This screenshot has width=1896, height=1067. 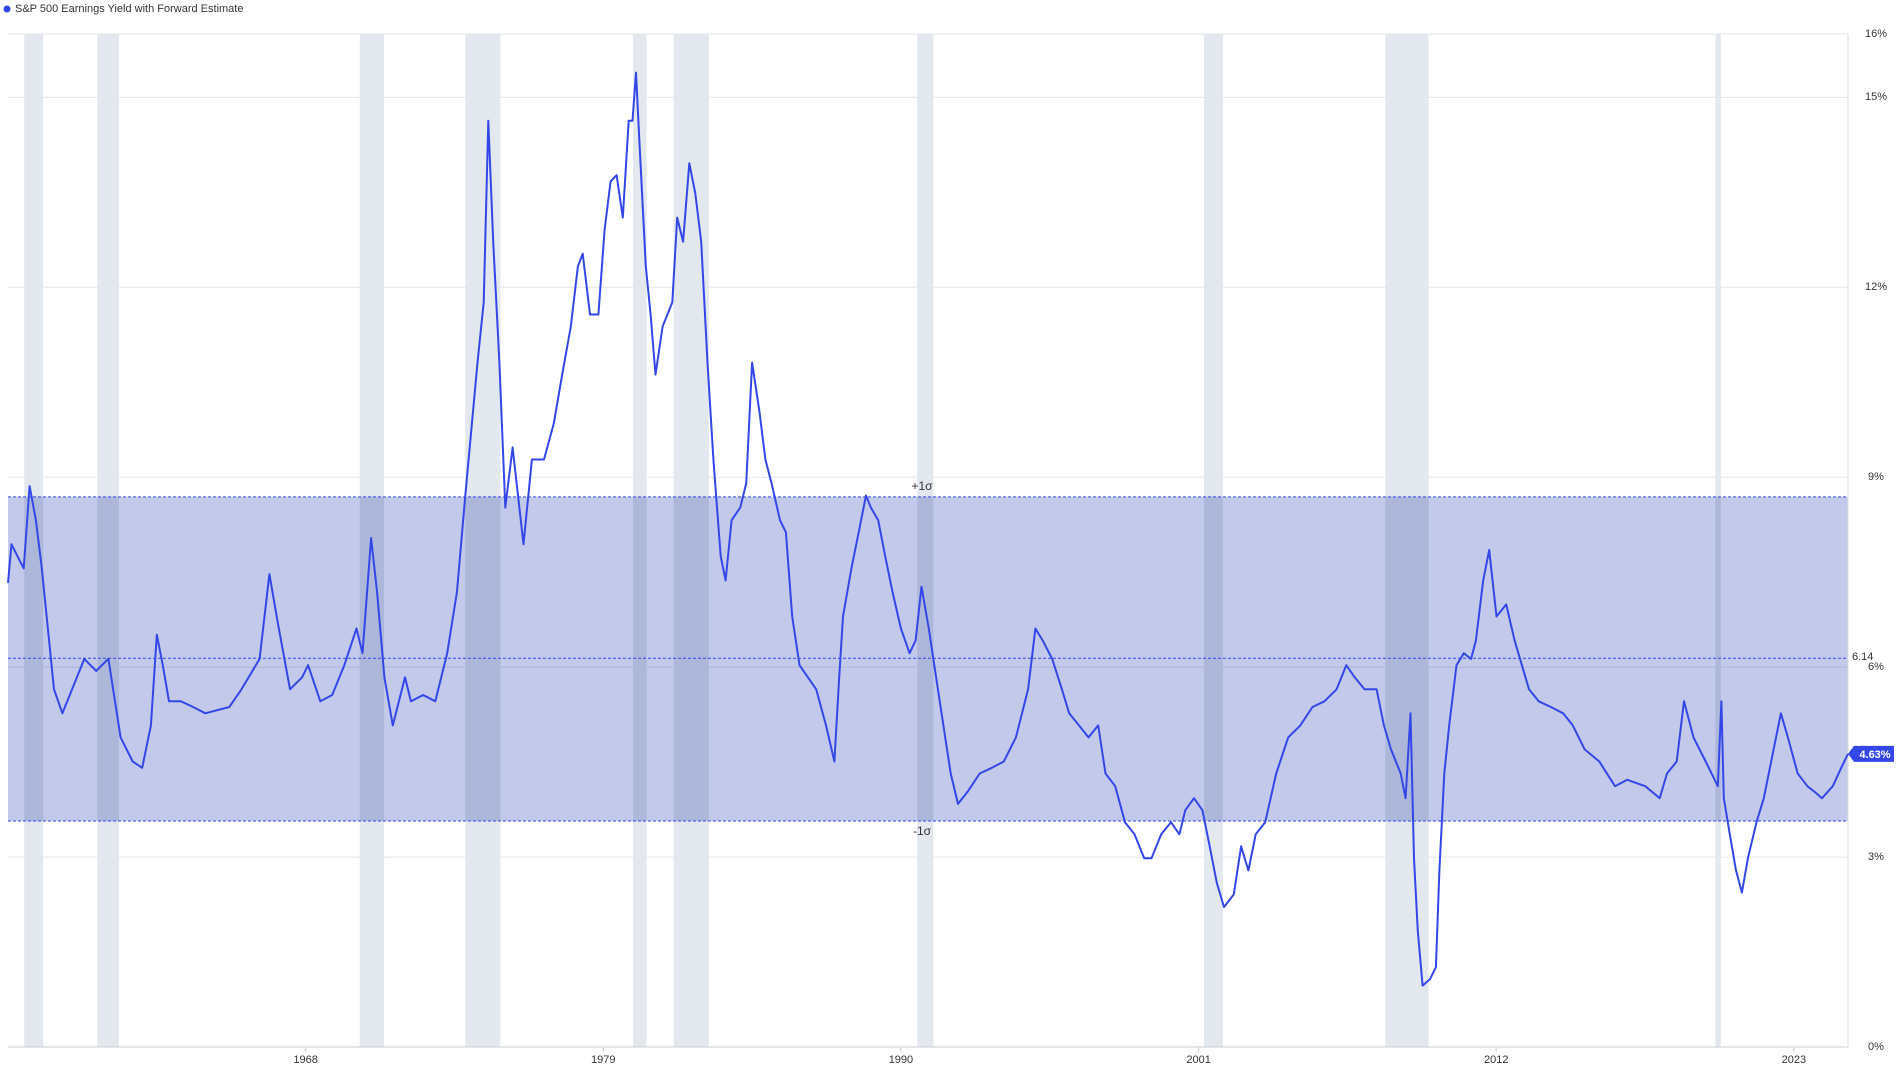 I want to click on legend-marker, so click(x=7, y=9).